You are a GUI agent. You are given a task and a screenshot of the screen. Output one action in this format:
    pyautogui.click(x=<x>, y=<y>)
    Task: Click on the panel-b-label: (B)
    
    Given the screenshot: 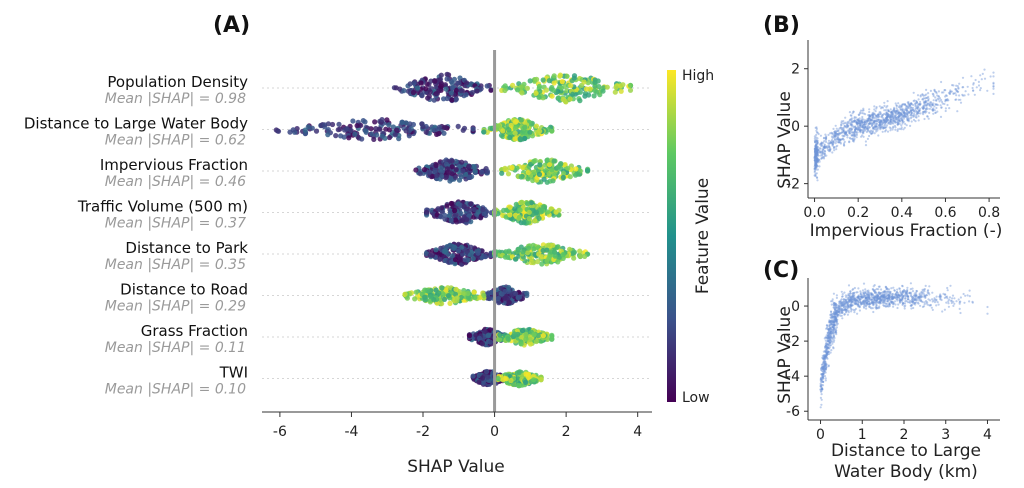 What is the action you would take?
    pyautogui.click(x=781, y=25)
    